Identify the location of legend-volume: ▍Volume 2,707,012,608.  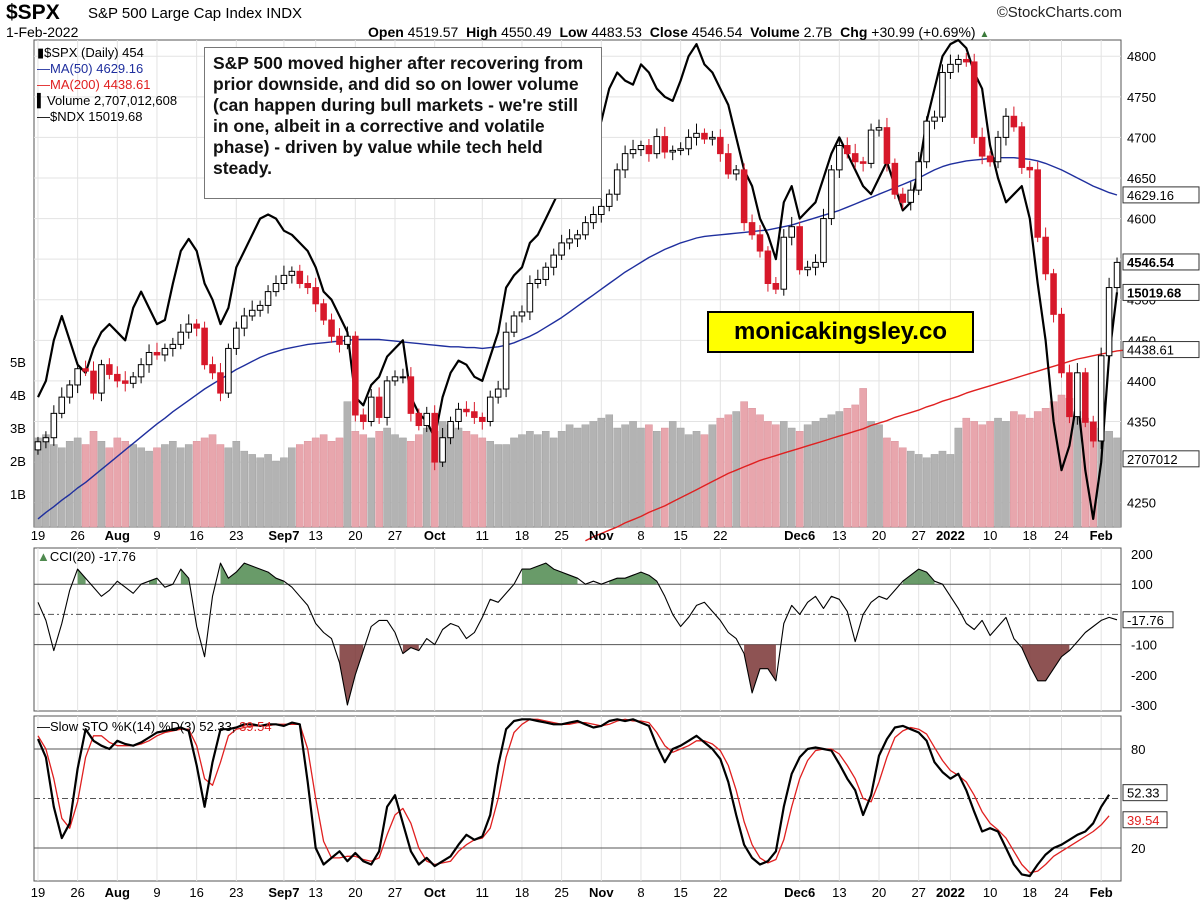
(107, 101).